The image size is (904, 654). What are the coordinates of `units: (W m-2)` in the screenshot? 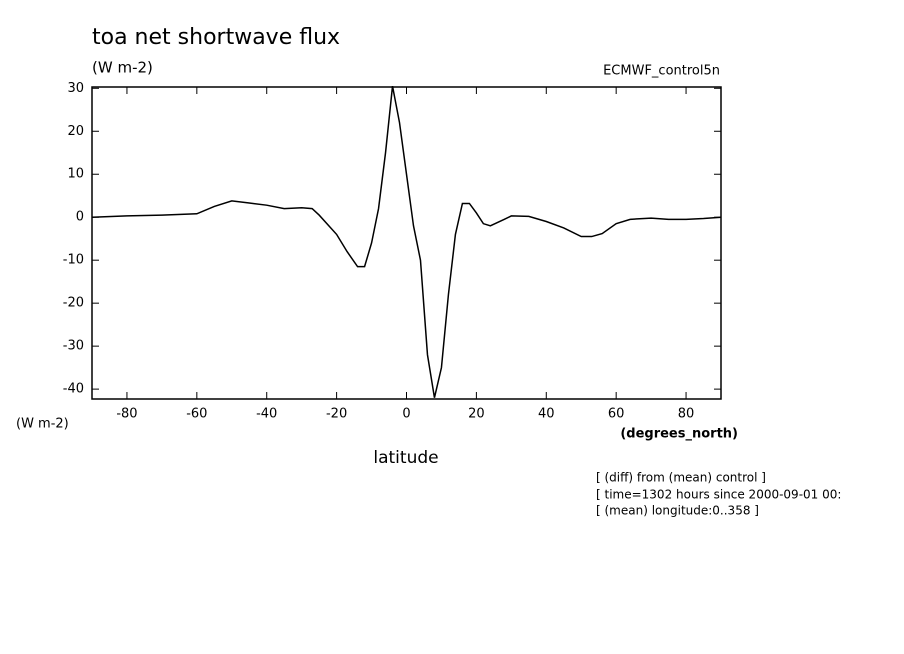 It's located at (122, 68).